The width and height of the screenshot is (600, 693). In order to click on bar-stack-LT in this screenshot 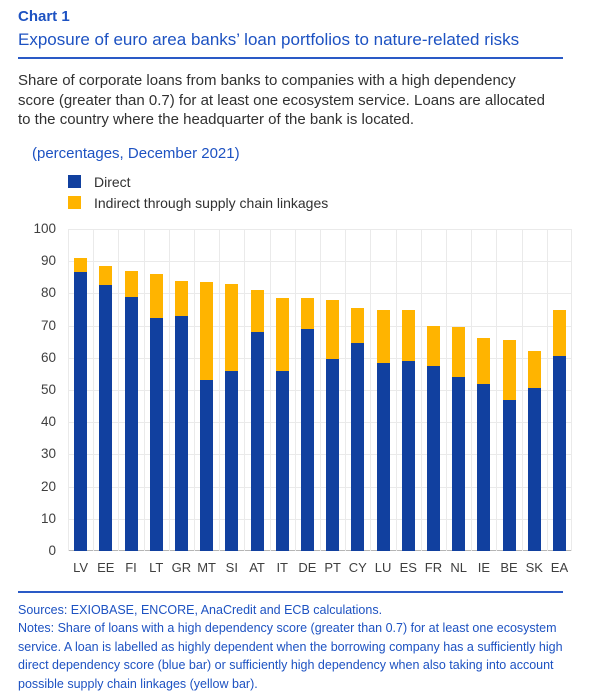, I will do `click(156, 412)`.